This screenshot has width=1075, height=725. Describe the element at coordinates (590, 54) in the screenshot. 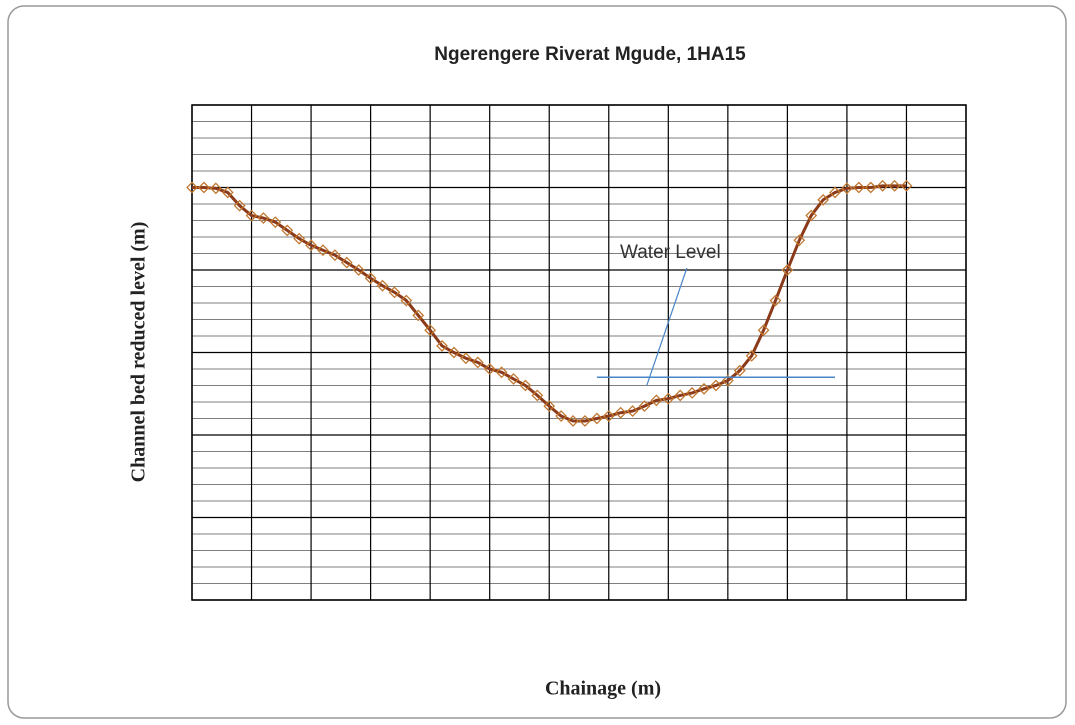

I see `chart-title: Ngerengere Riverat Mgude, 1HA15` at that location.